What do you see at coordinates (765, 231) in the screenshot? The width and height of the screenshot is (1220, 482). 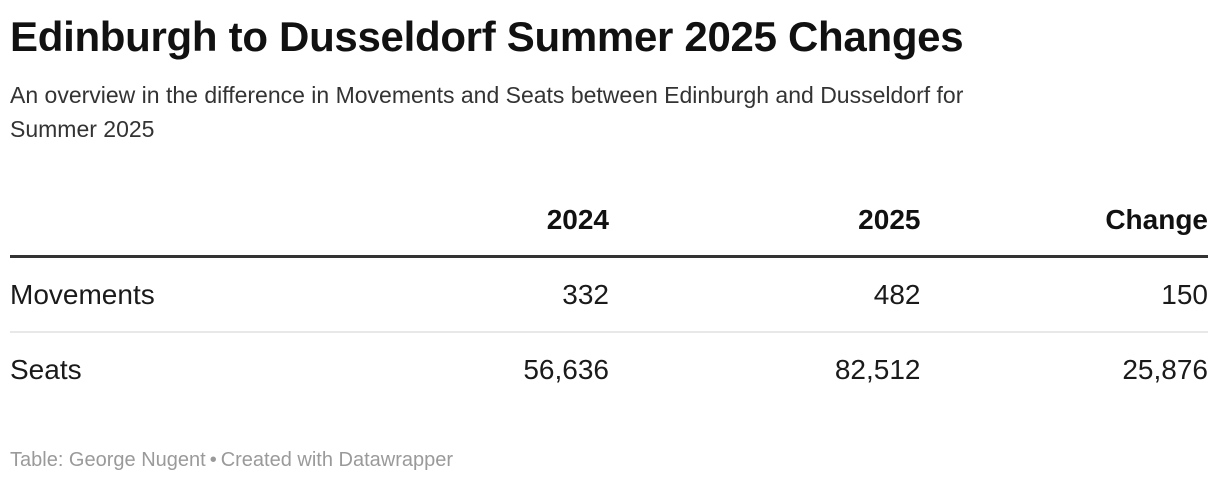 I see `column-header-2025: 2025` at bounding box center [765, 231].